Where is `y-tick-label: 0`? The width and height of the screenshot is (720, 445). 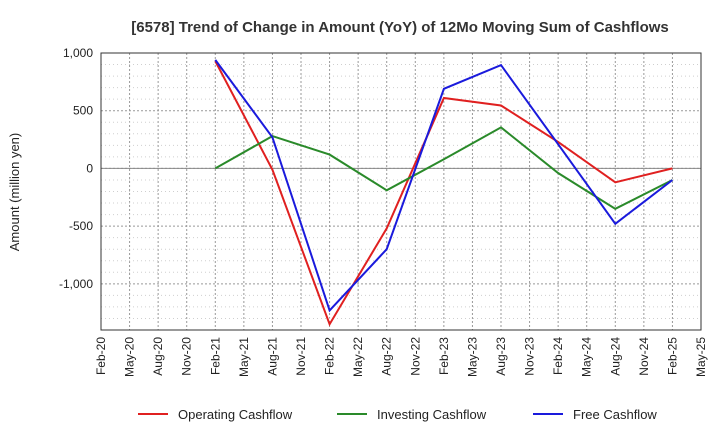
y-tick-label: 0 is located at coordinates (89, 168).